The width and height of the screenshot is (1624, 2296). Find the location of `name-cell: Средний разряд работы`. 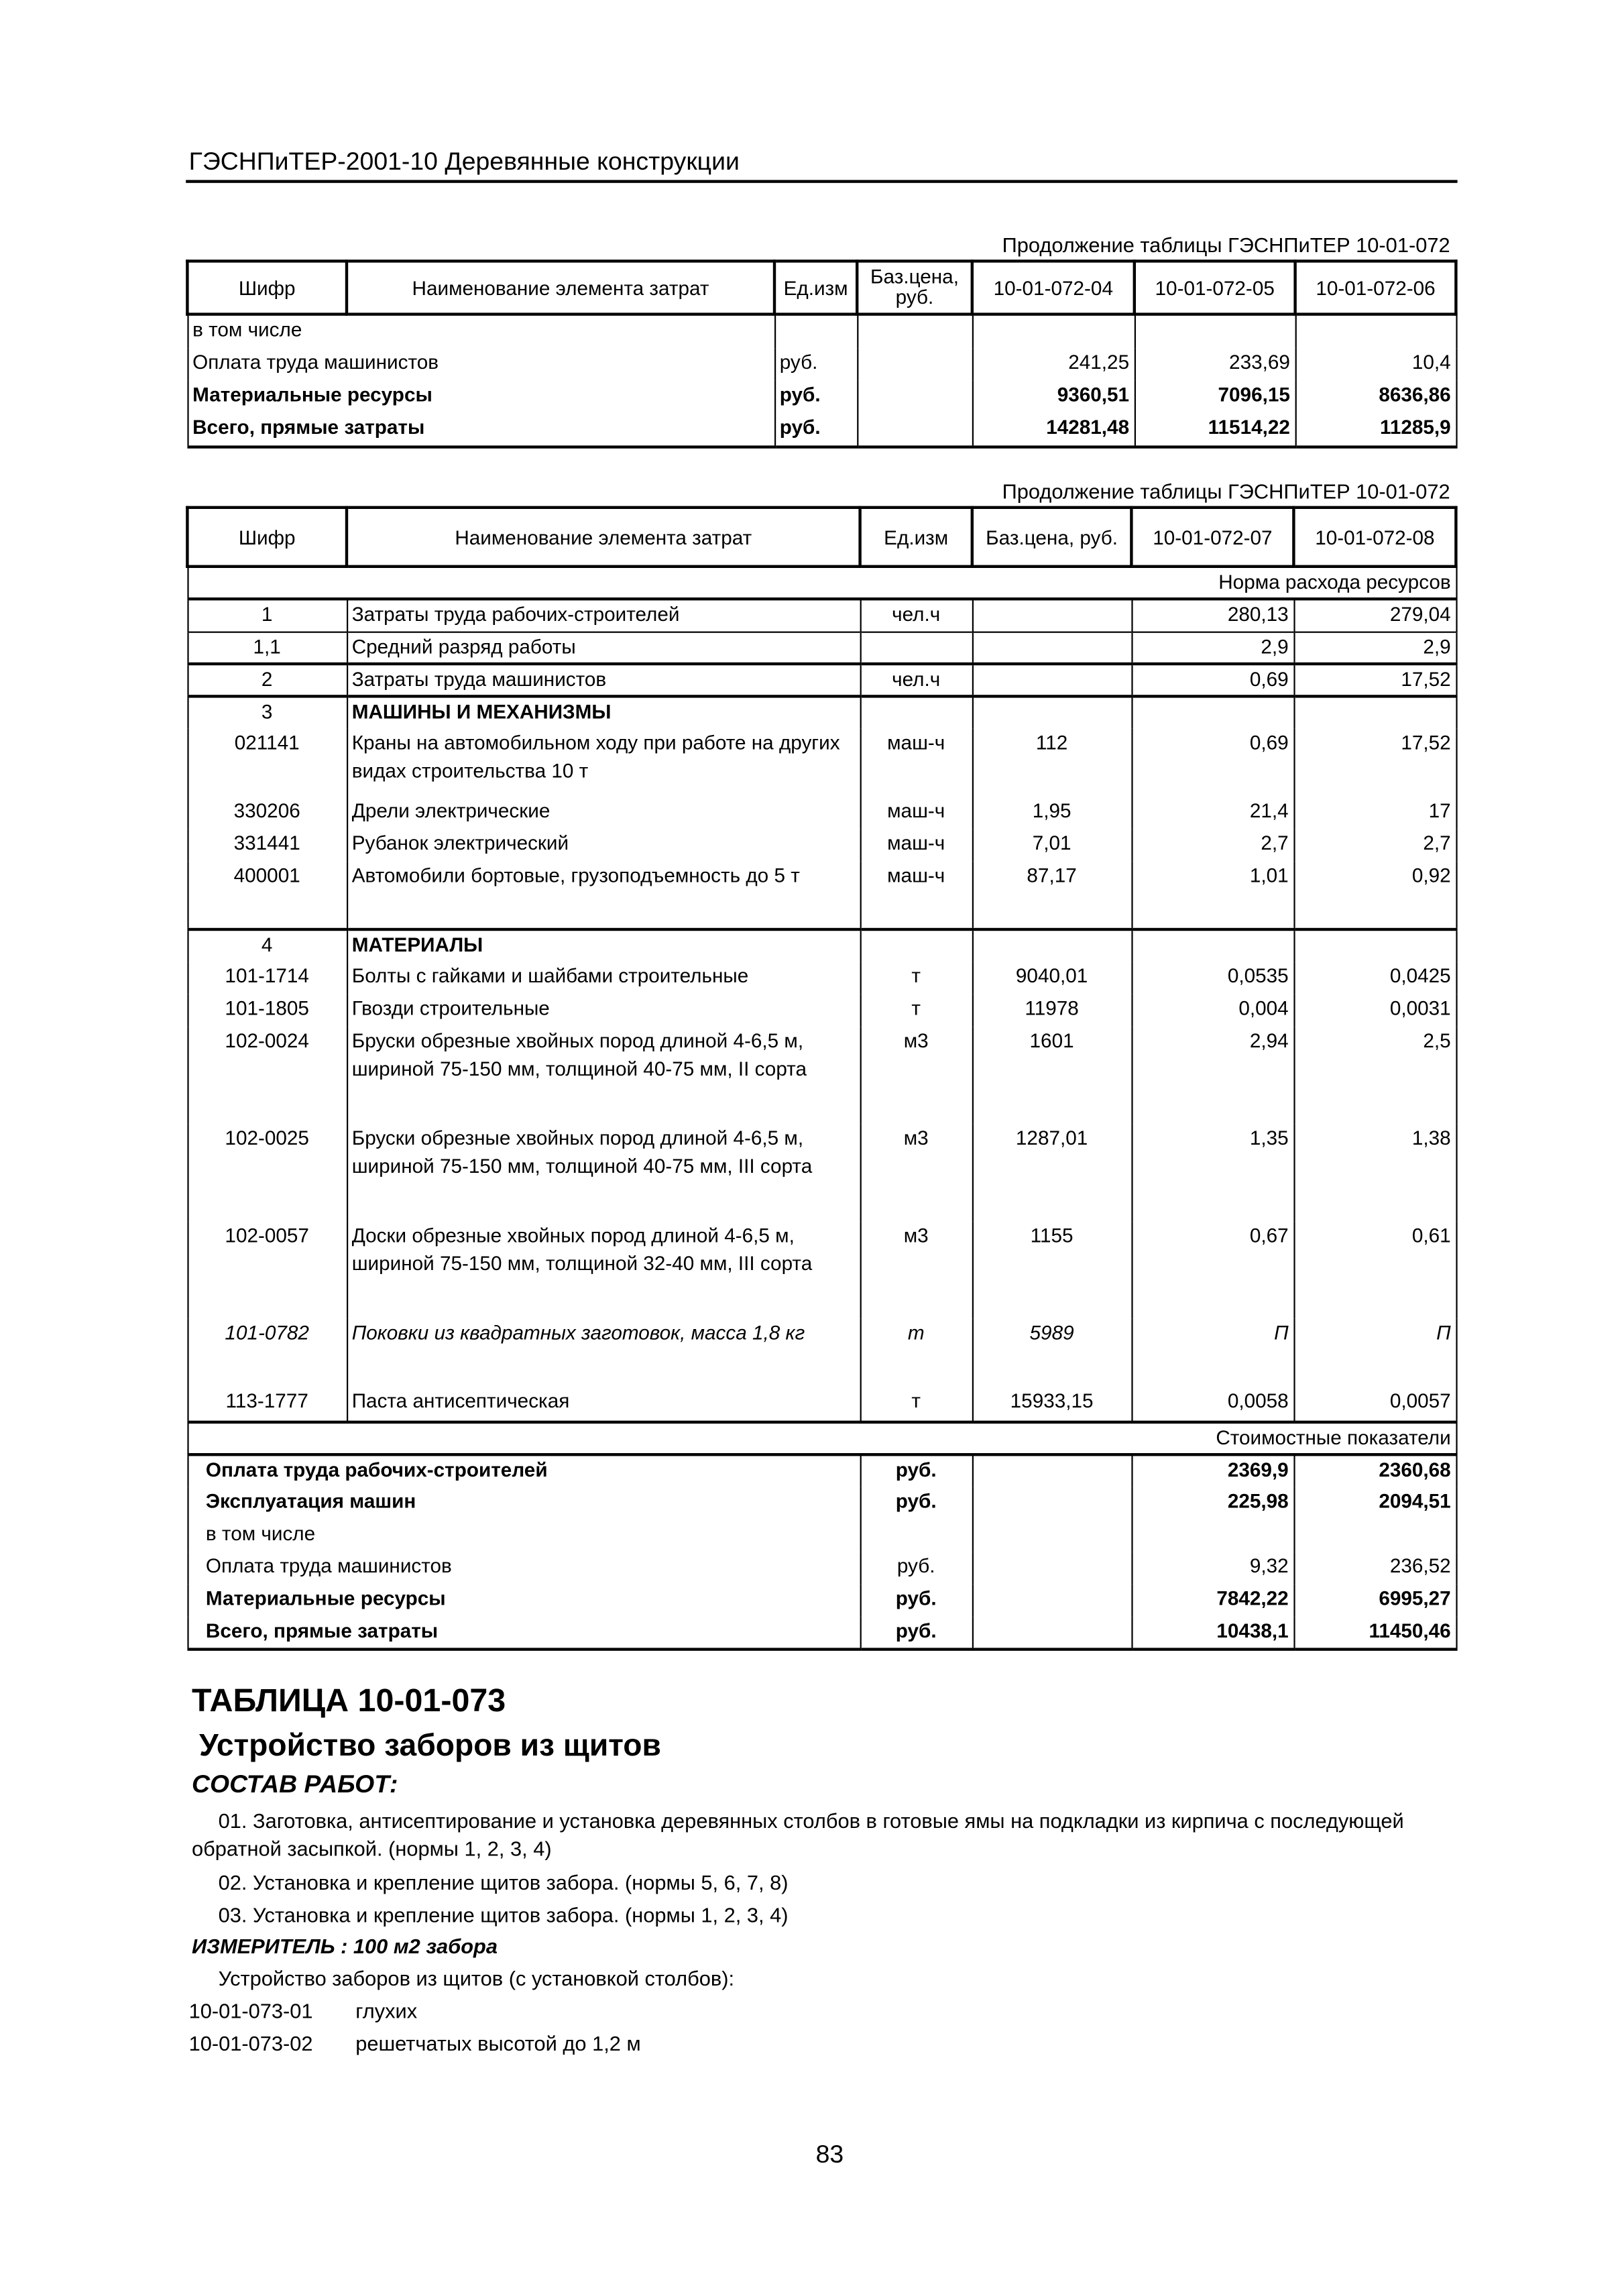

name-cell: Средний разряд работы is located at coordinates (603, 647).